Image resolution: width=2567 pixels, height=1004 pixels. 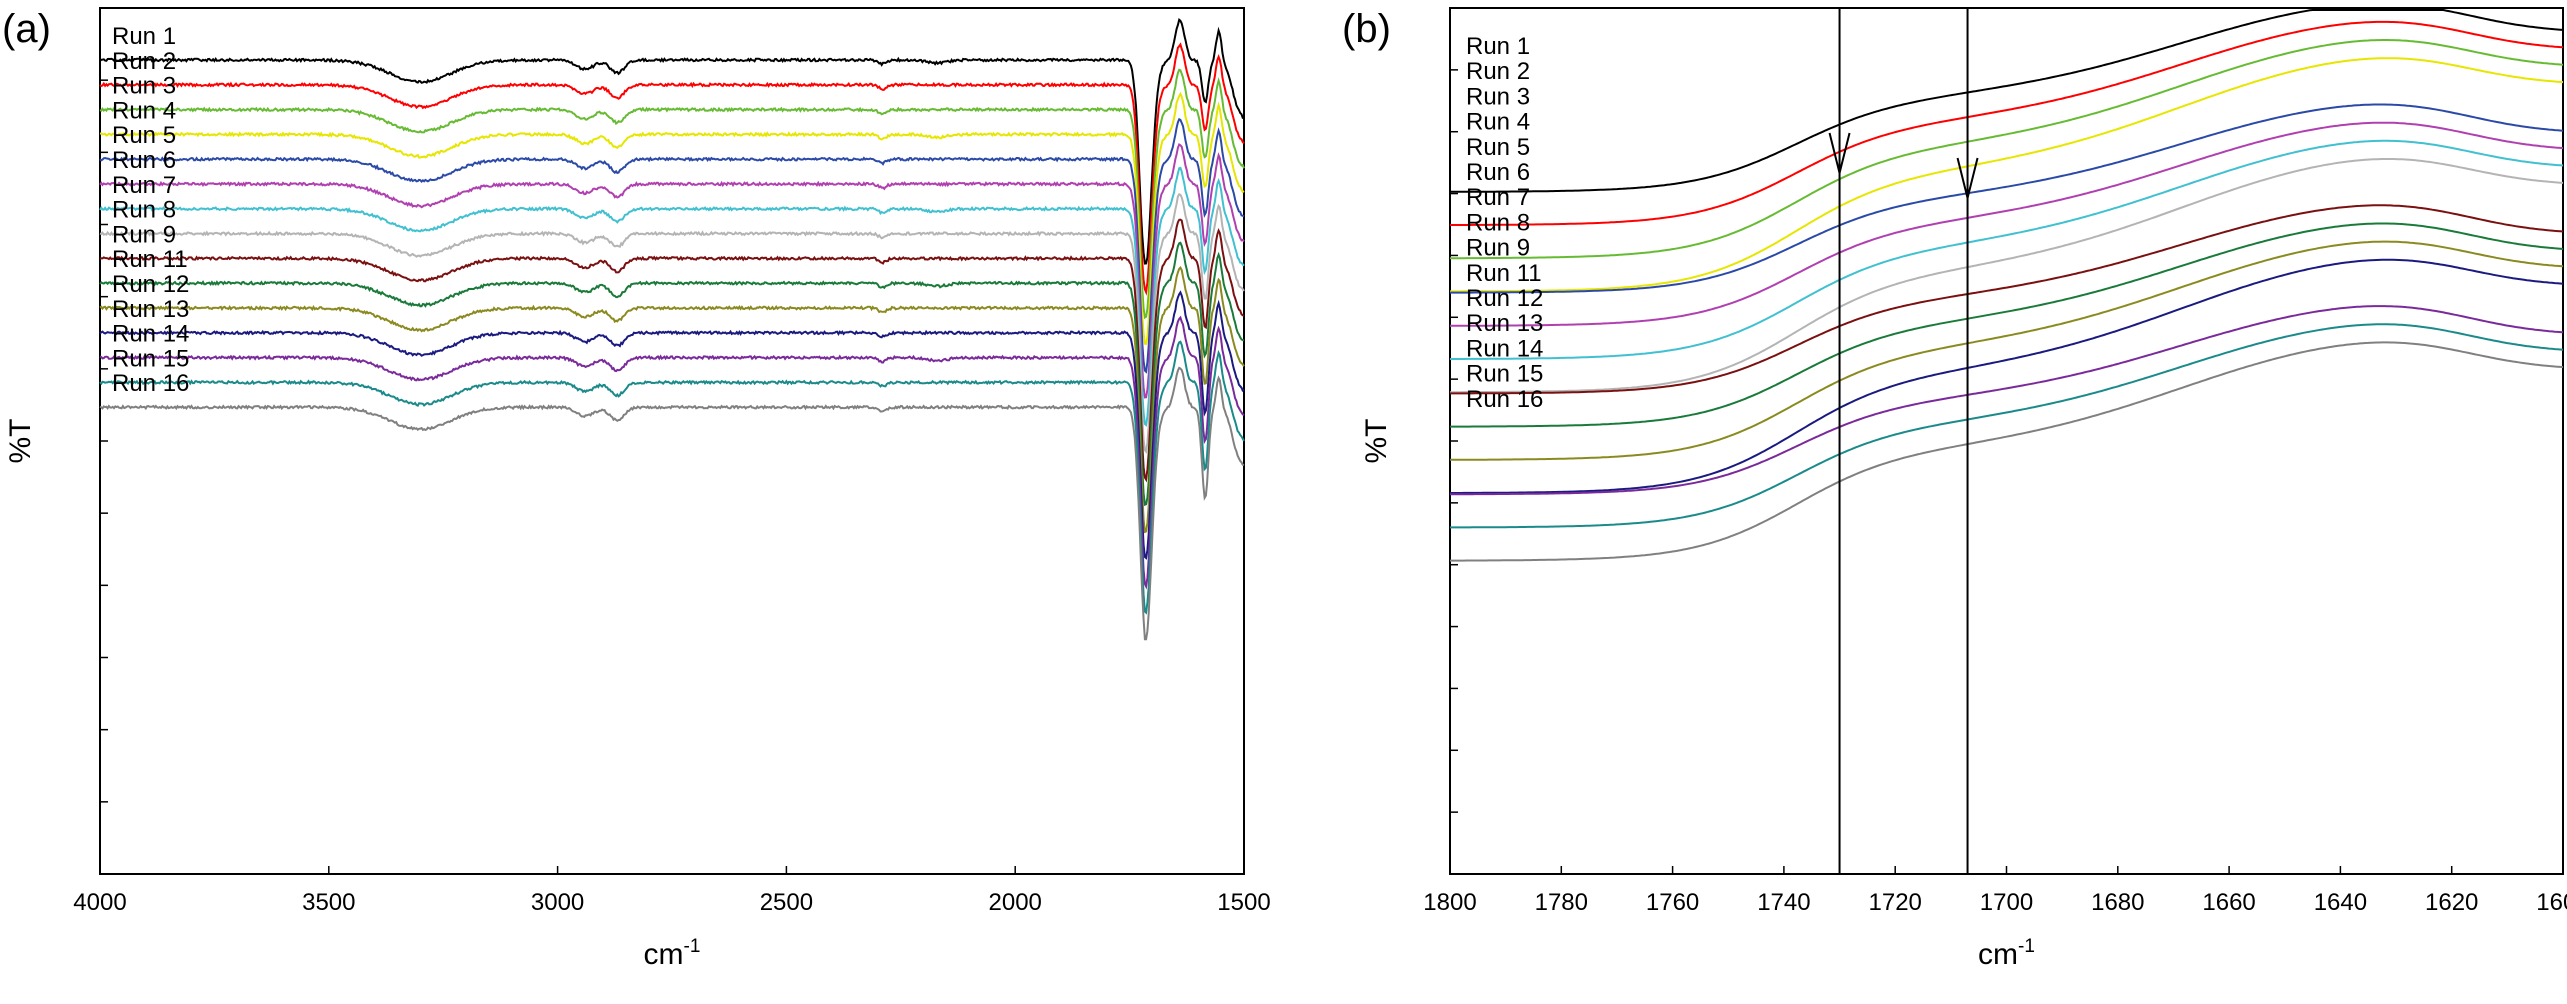 What do you see at coordinates (1672, 902) in the screenshot?
I see `x-tick-label-1760: 1760` at bounding box center [1672, 902].